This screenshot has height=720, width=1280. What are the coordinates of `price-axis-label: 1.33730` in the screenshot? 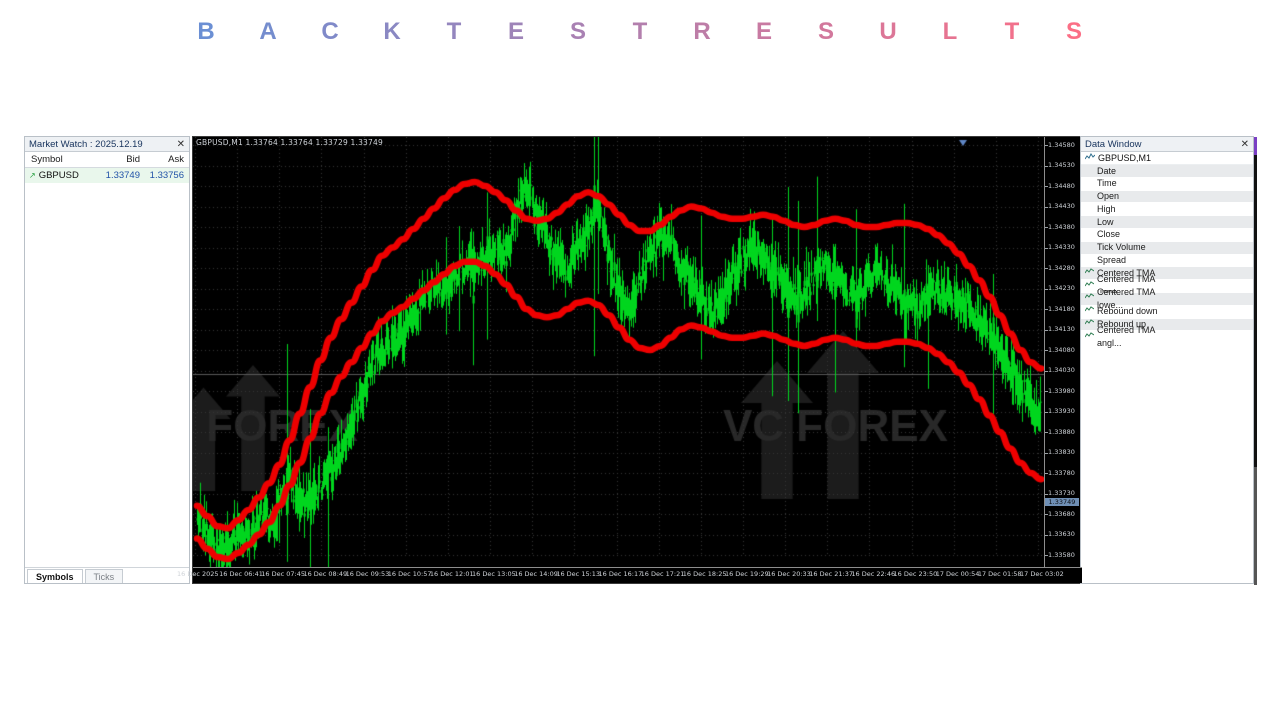 It's located at (1061, 493).